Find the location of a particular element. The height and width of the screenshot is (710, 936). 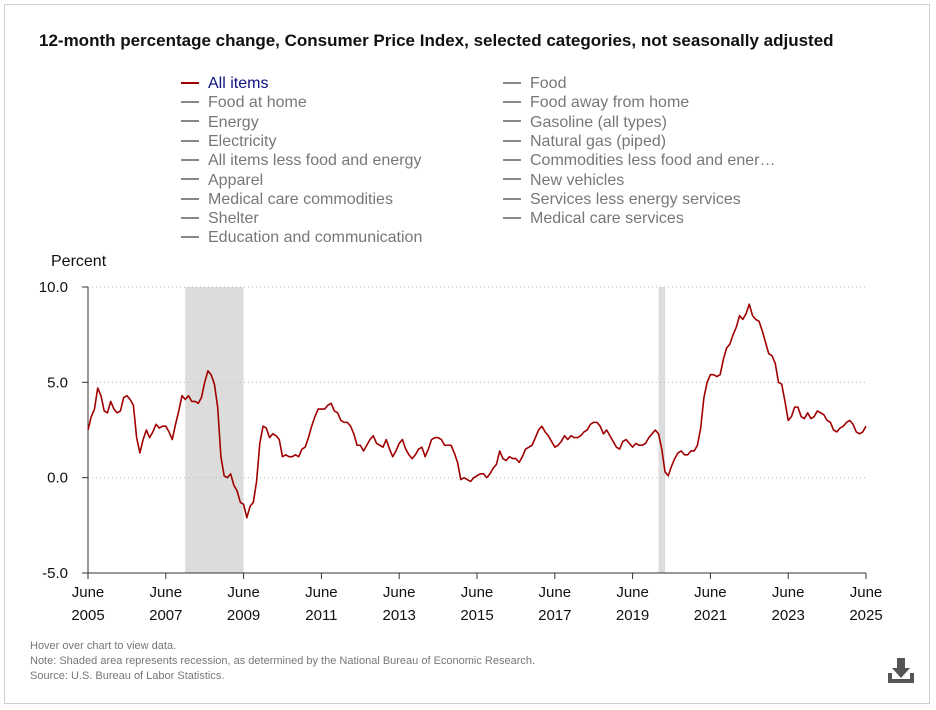

legend-item-apparel: Apparel is located at coordinates (222, 181).